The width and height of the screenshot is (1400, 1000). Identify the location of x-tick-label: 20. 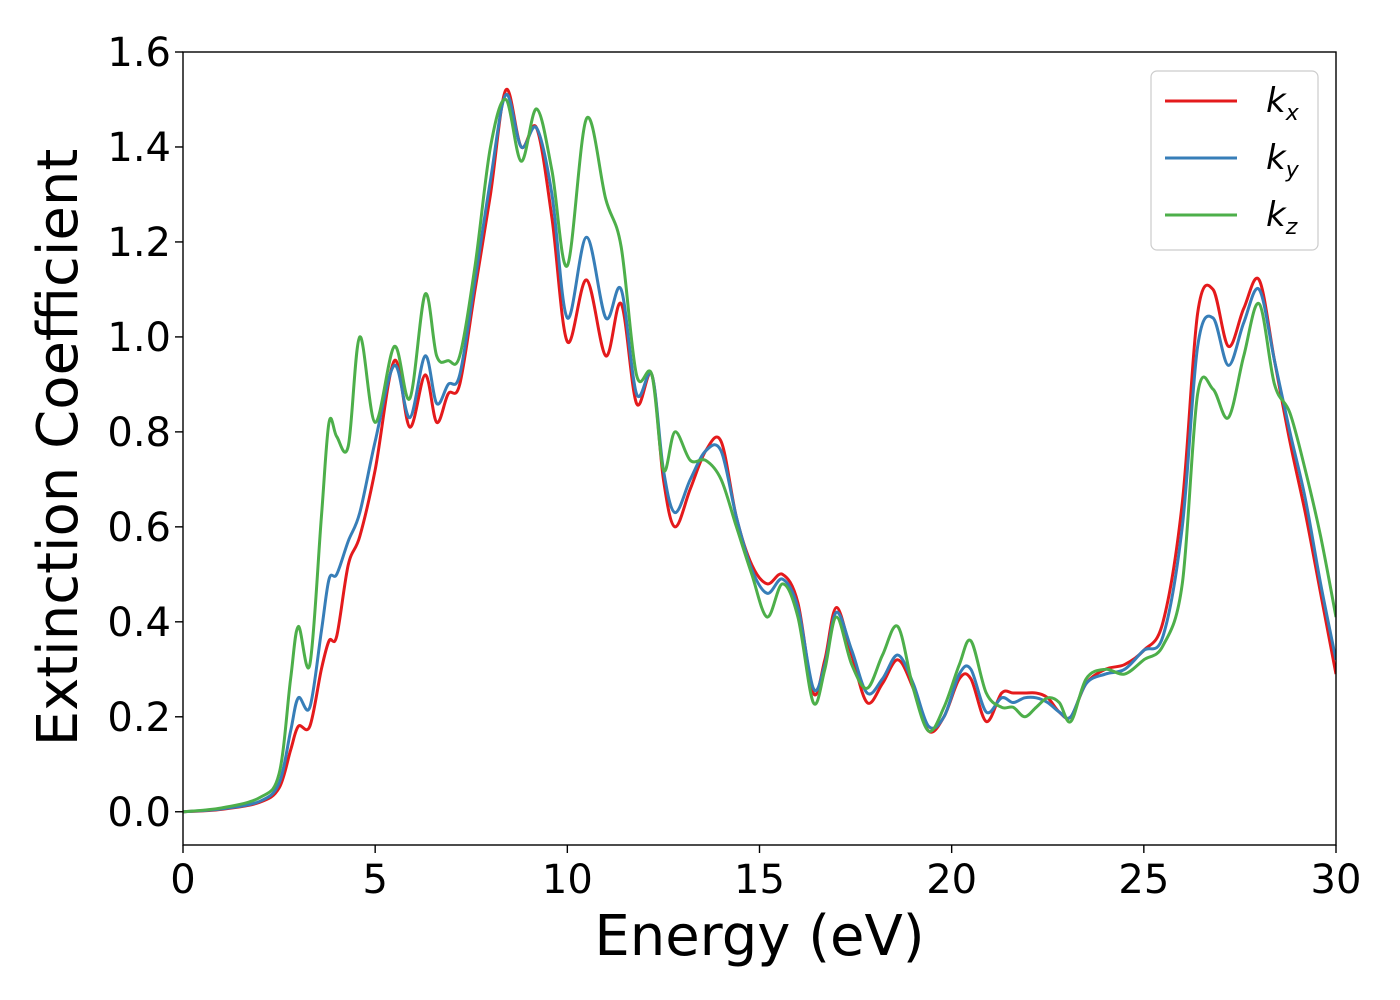
(951, 880).